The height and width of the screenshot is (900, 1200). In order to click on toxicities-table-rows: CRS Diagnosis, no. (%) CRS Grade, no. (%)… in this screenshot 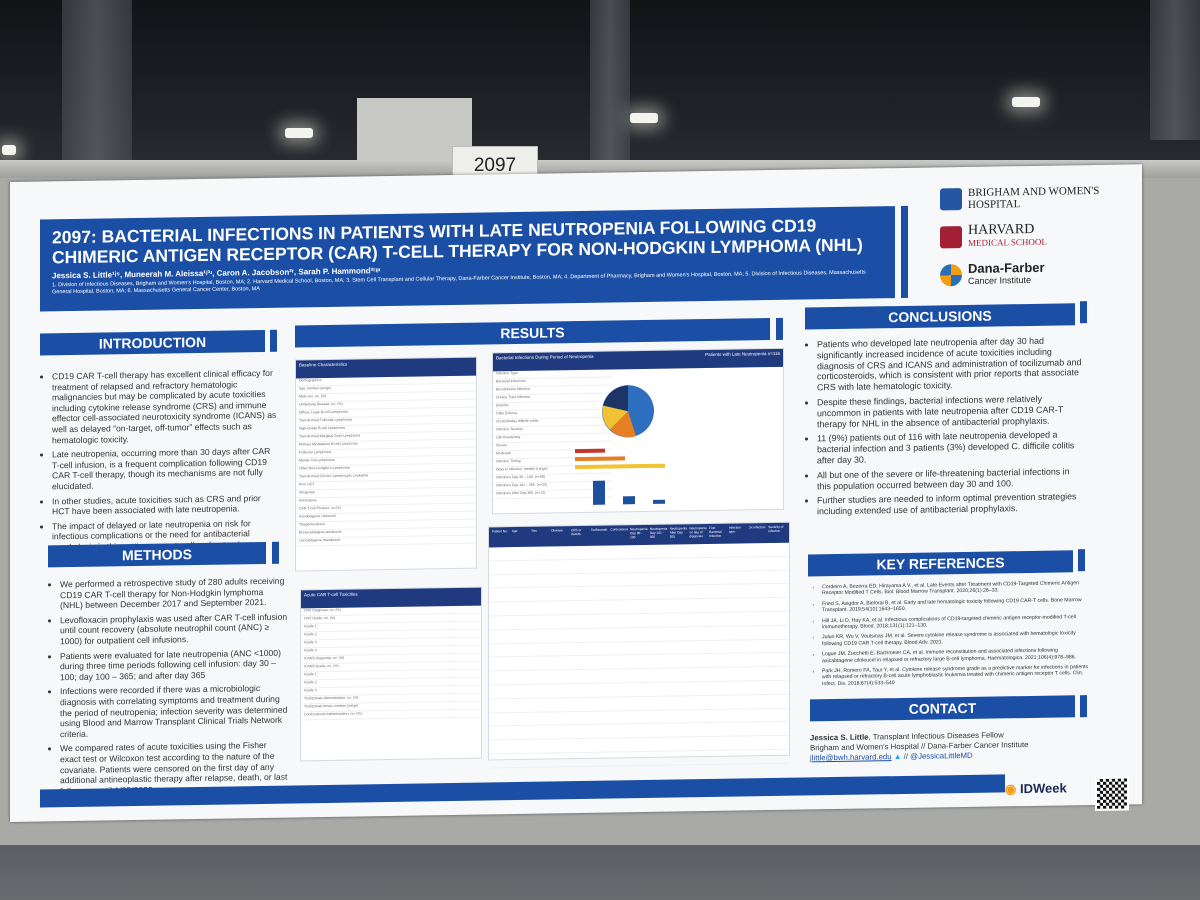, I will do `click(391, 663)`.